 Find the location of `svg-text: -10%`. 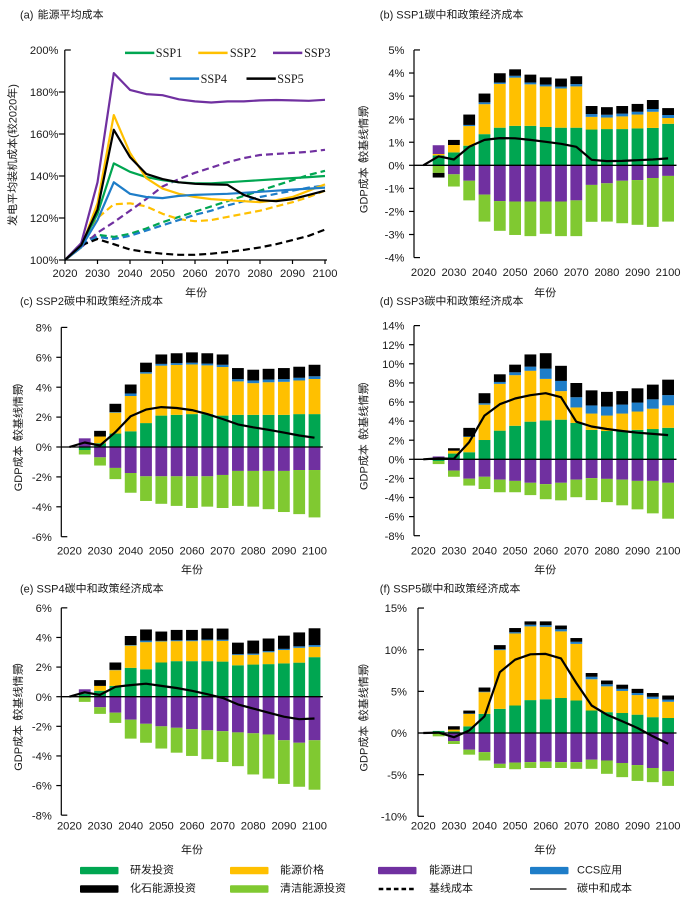

svg-text: -10% is located at coordinates (394, 817).